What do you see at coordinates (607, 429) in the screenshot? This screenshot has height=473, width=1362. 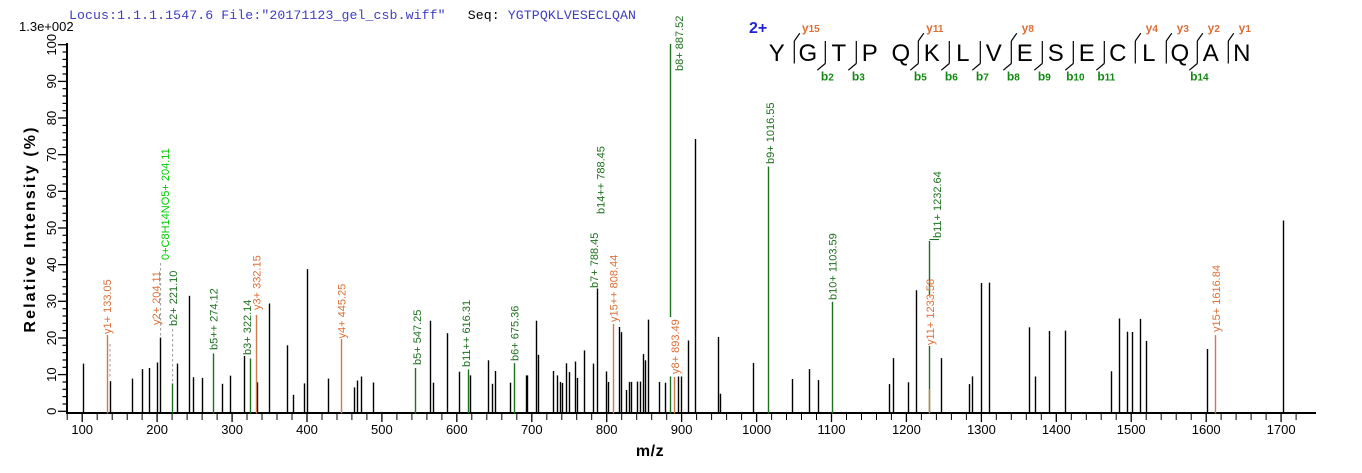 I see `svg-text: 800` at bounding box center [607, 429].